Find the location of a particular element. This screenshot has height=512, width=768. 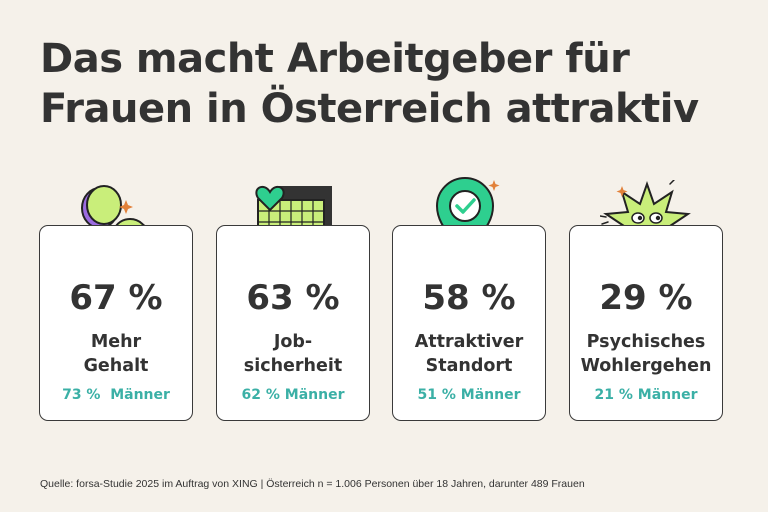

stat-card-standort: 58 % Attraktiver Standort 51 % Männer is located at coordinates (469, 323).